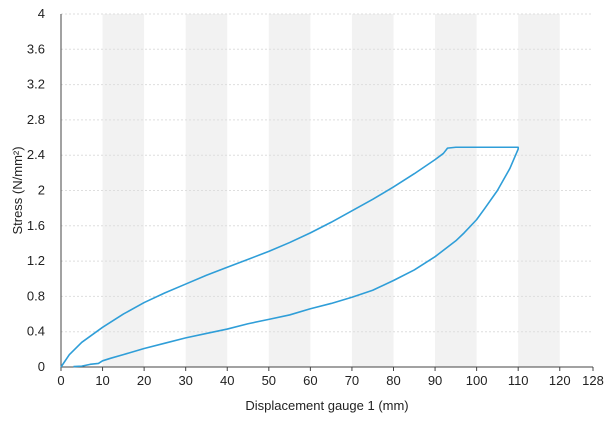 The width and height of the screenshot is (616, 421). I want to click on x-tick-label: 70, so click(352, 380).